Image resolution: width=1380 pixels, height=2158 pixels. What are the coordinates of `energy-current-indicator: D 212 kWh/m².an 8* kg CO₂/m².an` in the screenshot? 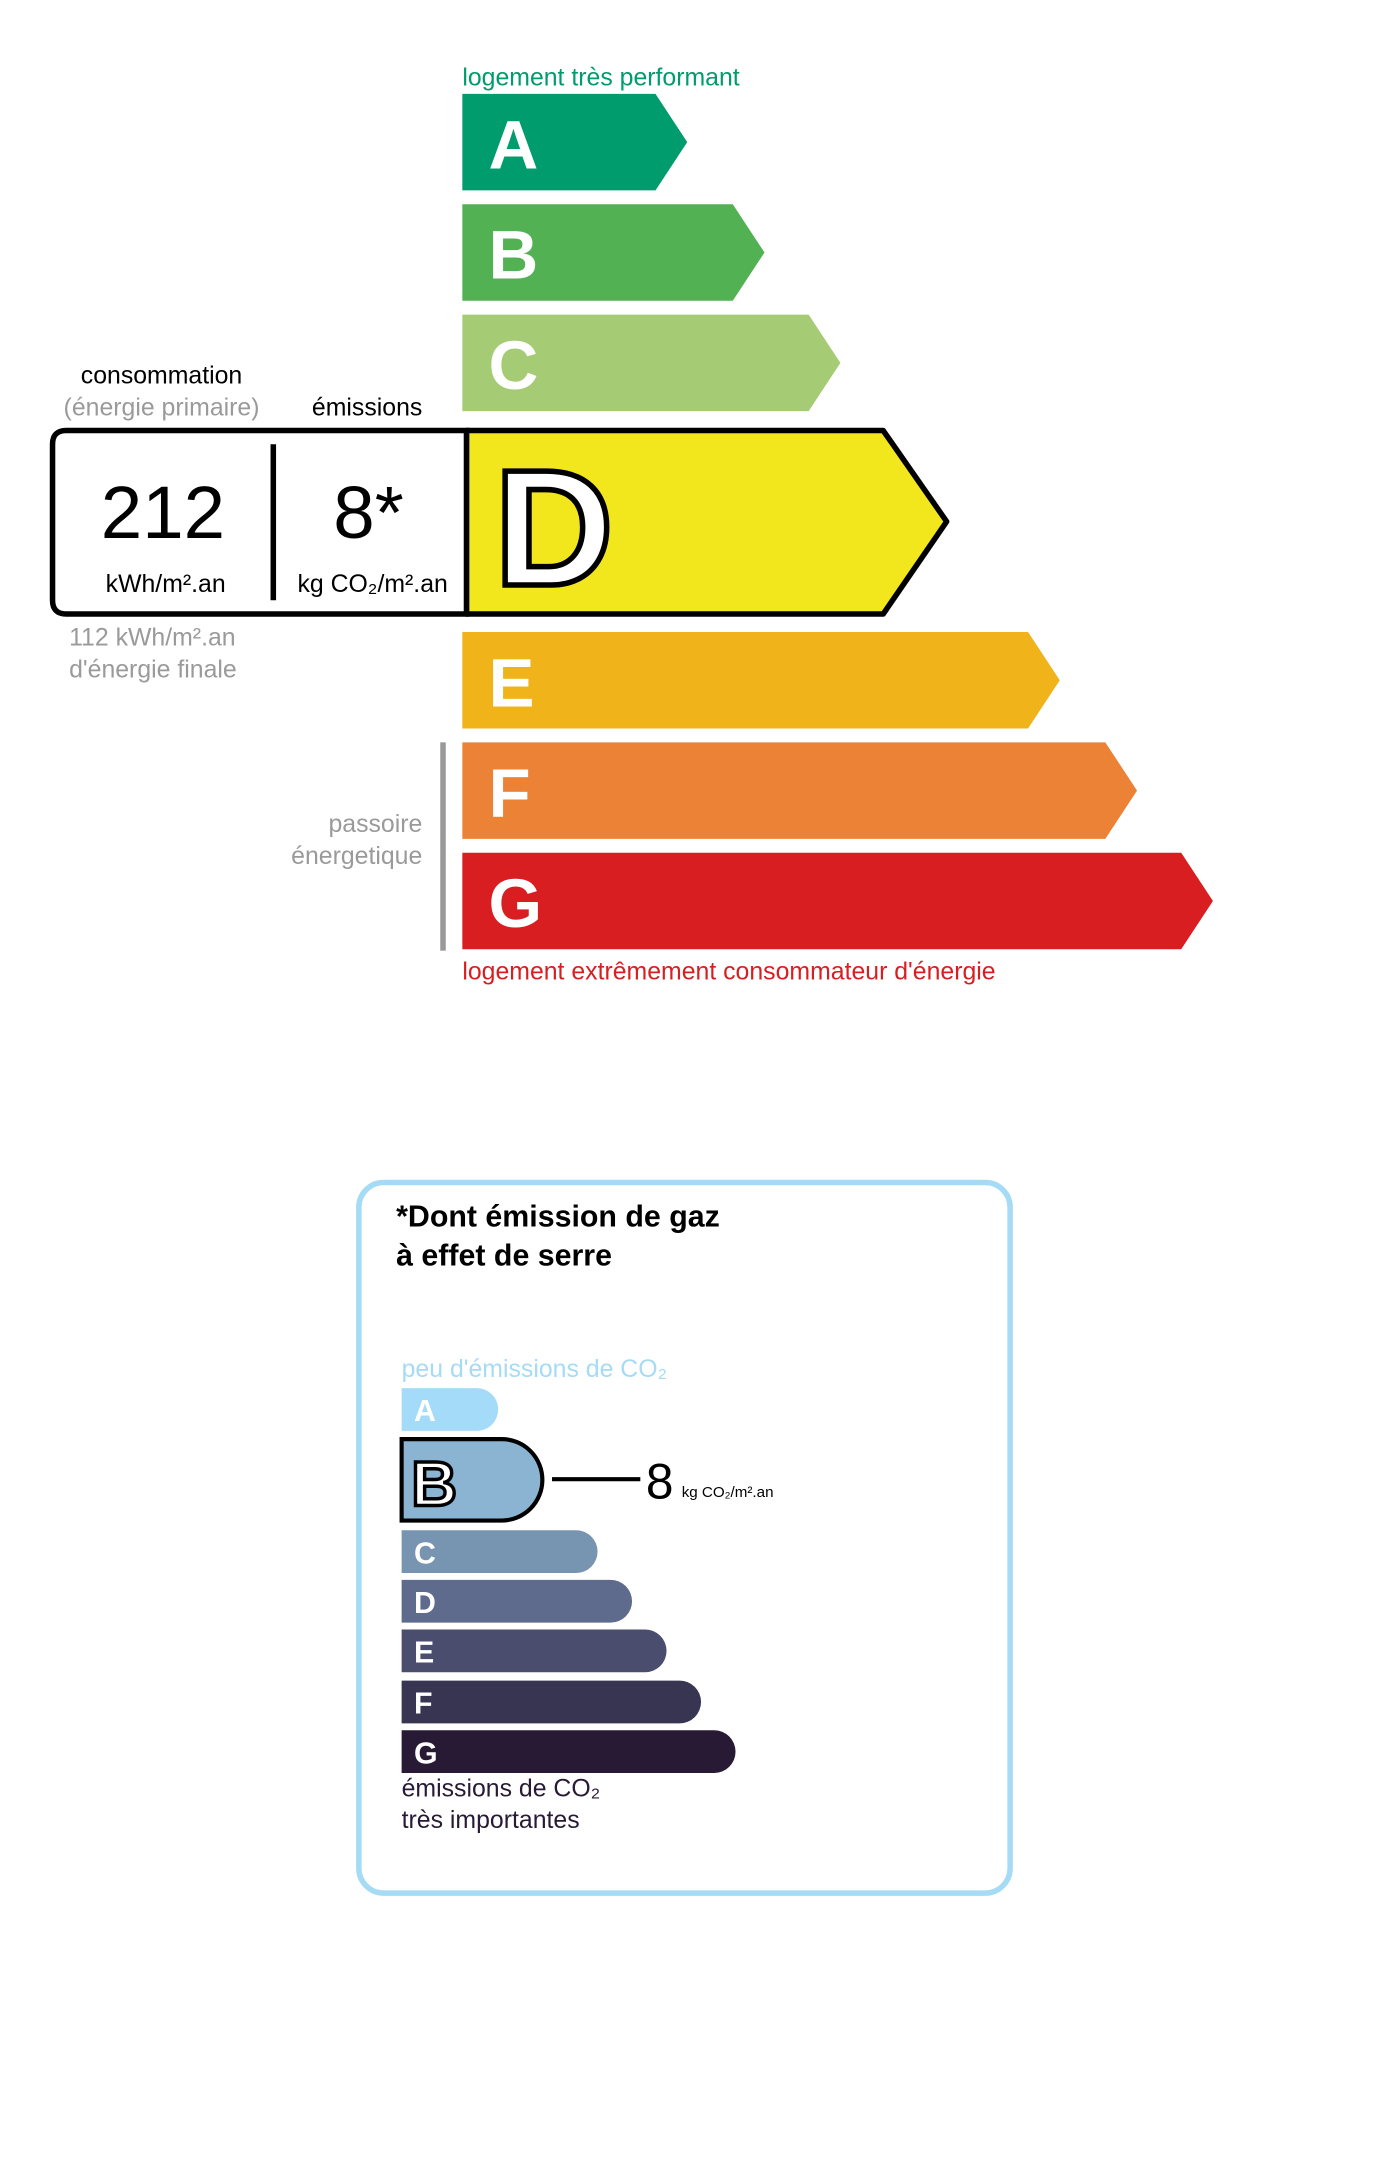 It's located at (499, 525).